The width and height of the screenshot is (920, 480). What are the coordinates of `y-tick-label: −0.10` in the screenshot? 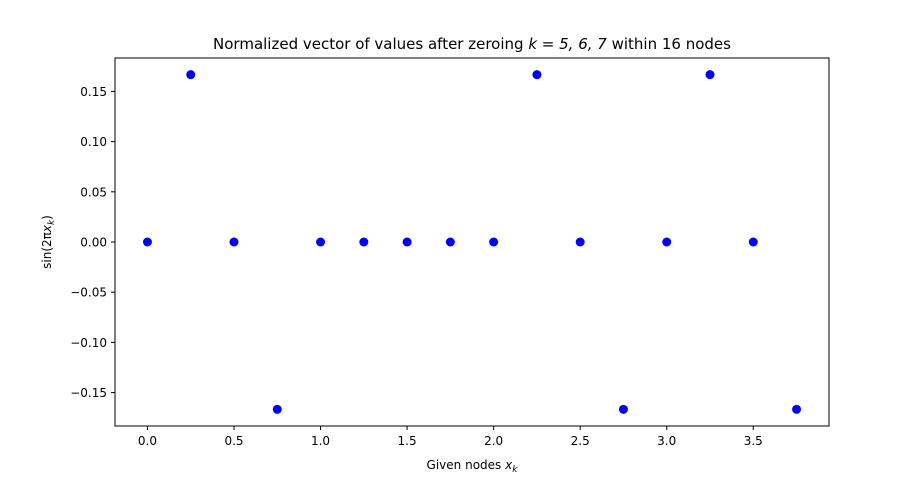 It's located at (88, 343).